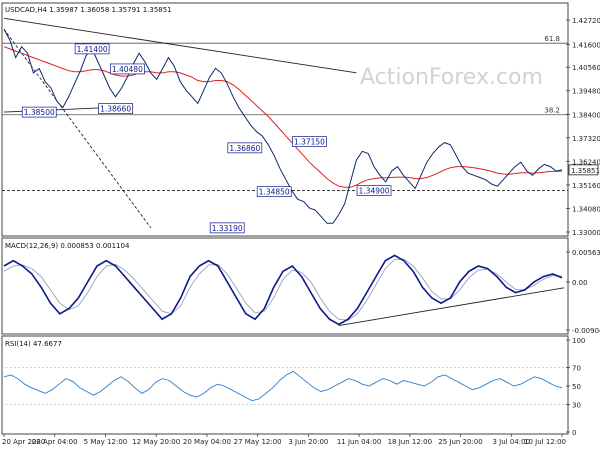 This screenshot has width=600, height=450. What do you see at coordinates (578, 341) in the screenshot?
I see `rsi-tick-label: 100` at bounding box center [578, 341].